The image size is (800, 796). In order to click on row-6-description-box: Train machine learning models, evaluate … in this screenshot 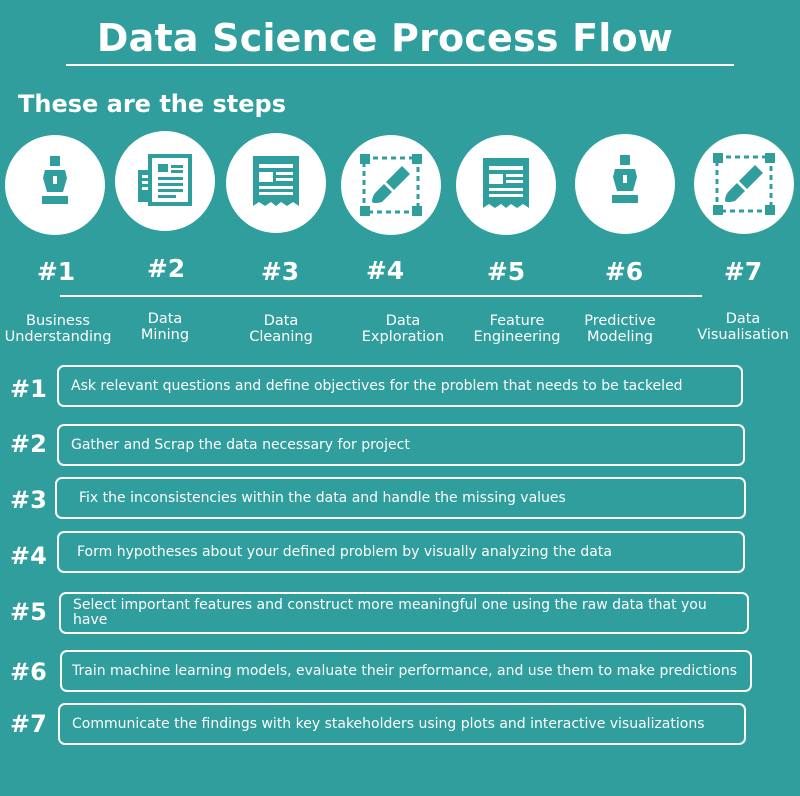, I will do `click(406, 671)`.